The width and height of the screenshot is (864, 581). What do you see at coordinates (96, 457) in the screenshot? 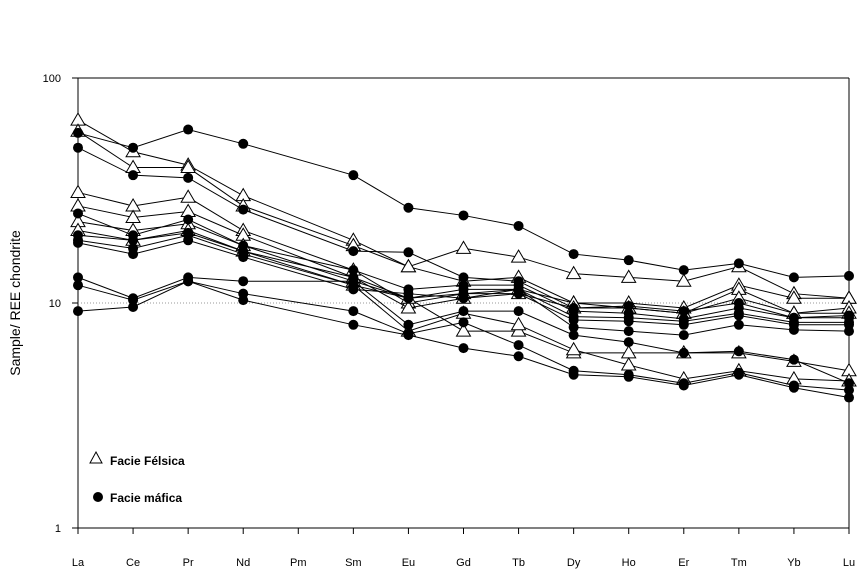
I see `legend-triangle-marker` at bounding box center [96, 457].